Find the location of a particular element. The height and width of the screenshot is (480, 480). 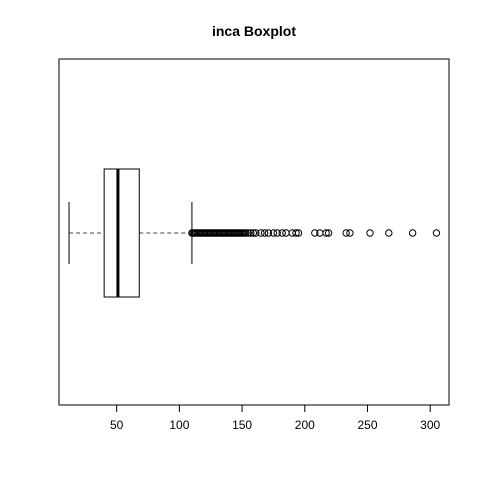

iqr-box is located at coordinates (121, 233).